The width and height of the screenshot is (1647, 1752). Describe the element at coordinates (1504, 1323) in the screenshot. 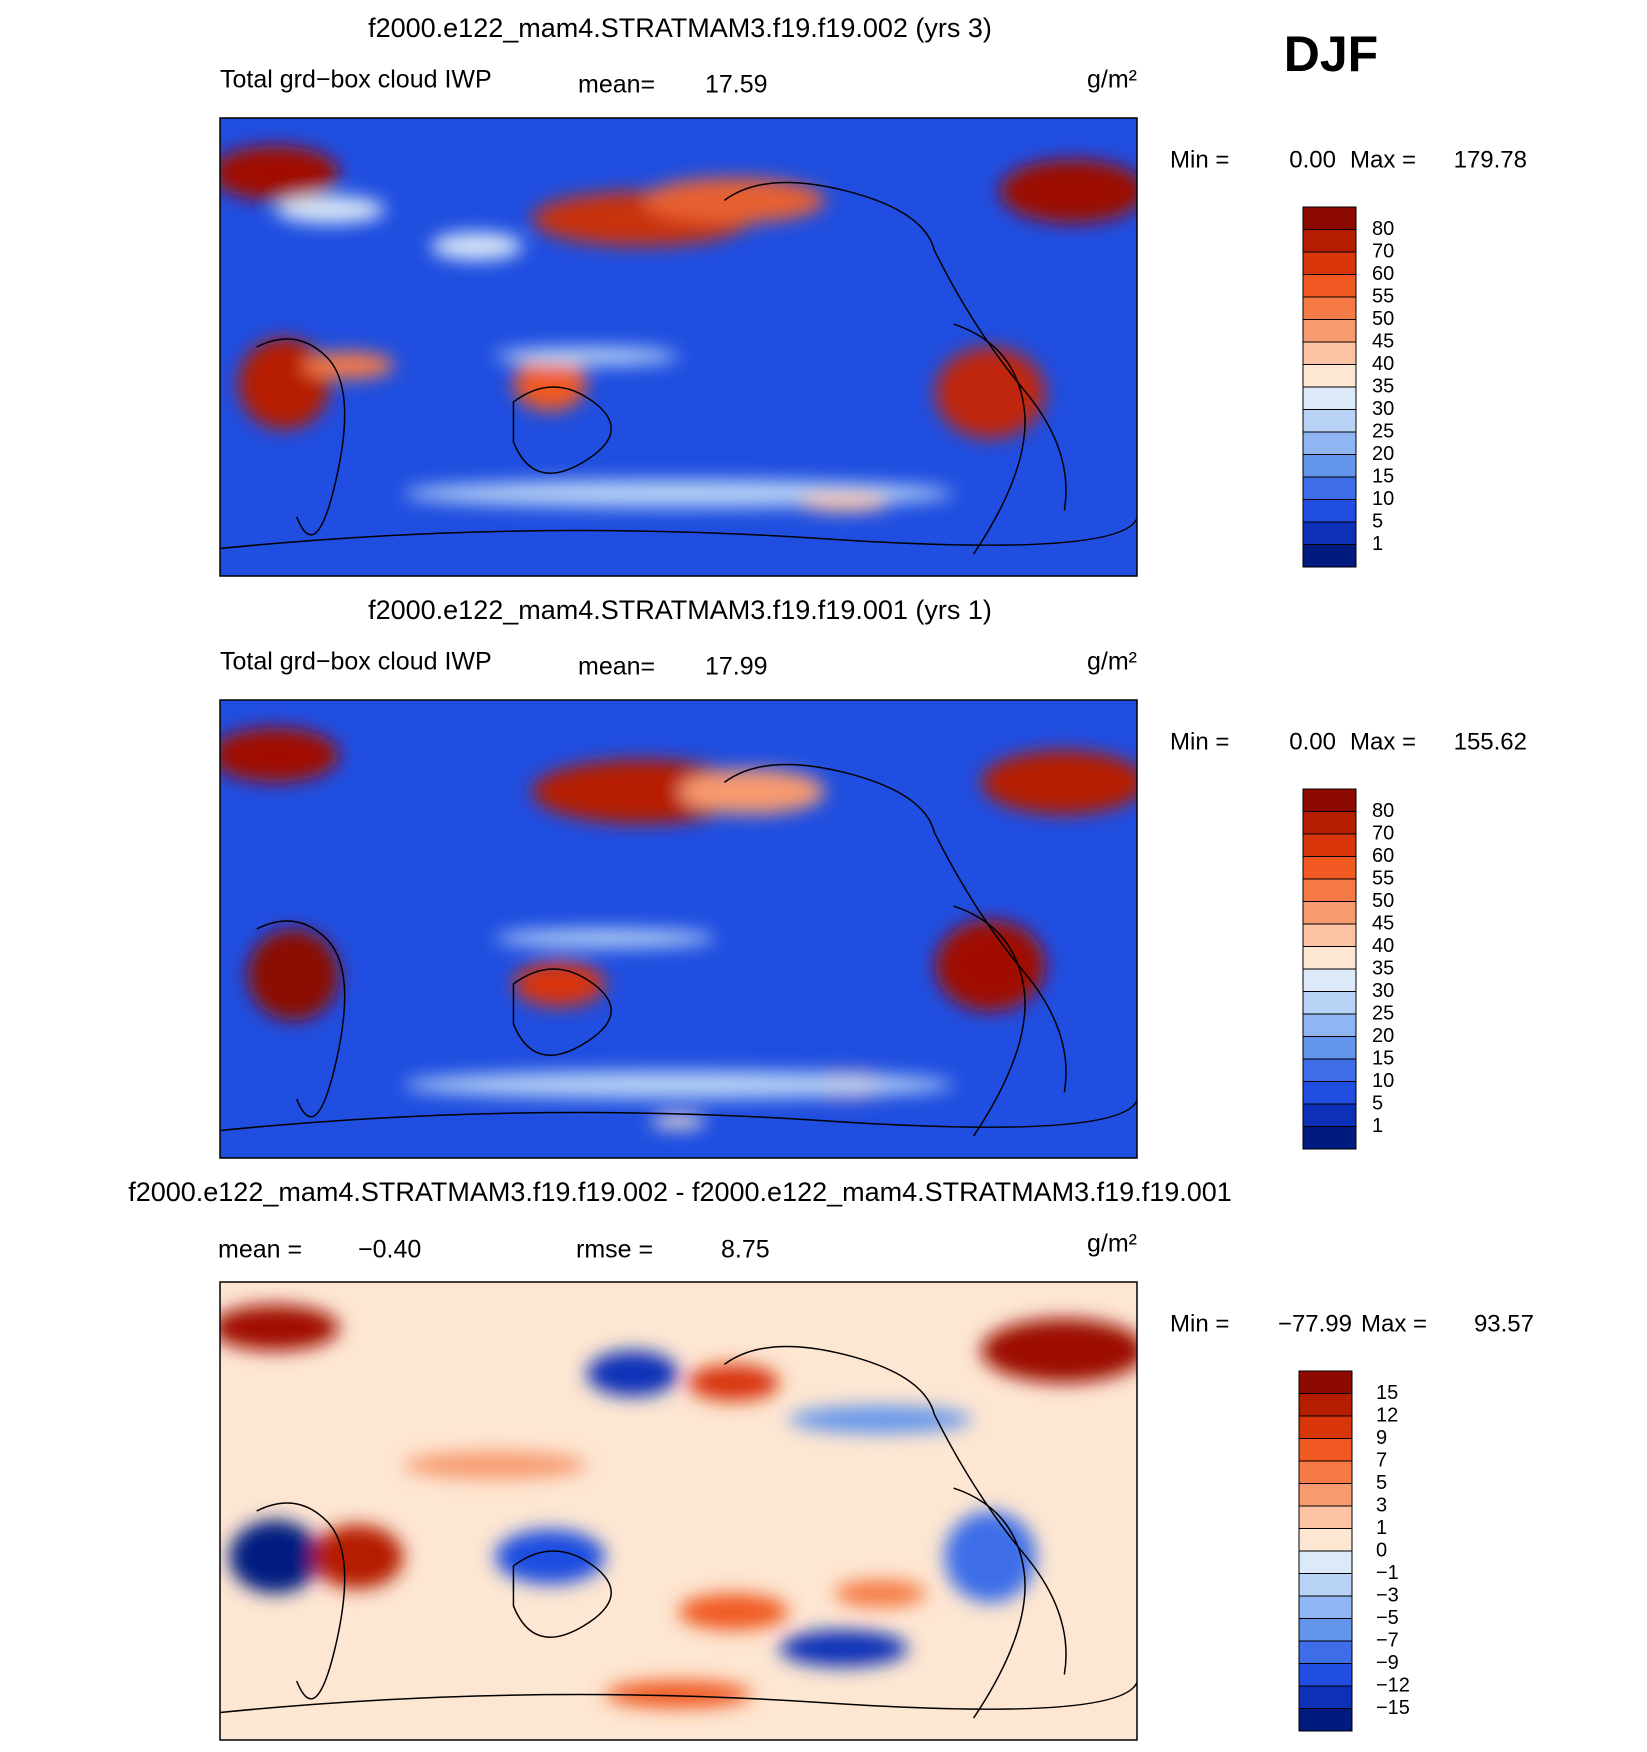

I see `max-value: 93.57` at that location.